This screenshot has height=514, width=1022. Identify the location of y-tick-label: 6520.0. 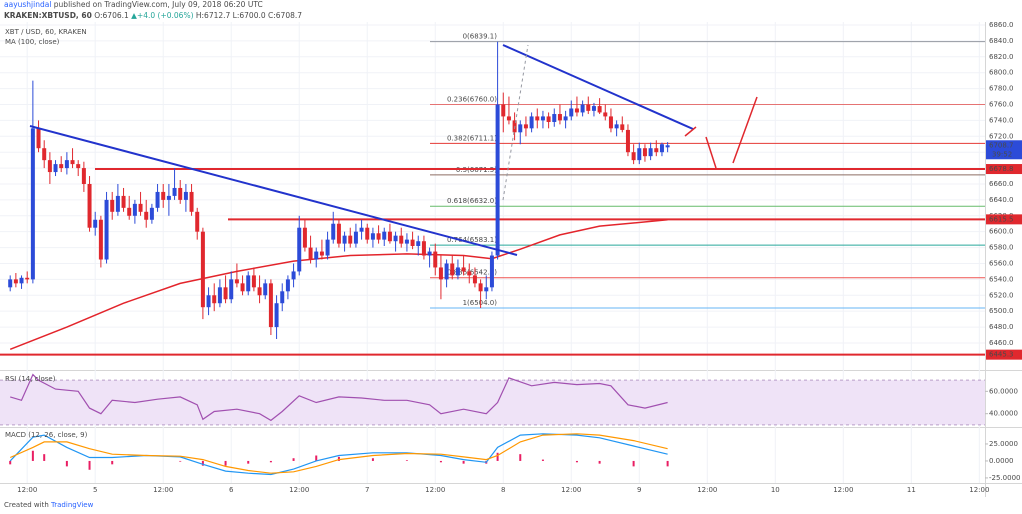
(1001, 295).